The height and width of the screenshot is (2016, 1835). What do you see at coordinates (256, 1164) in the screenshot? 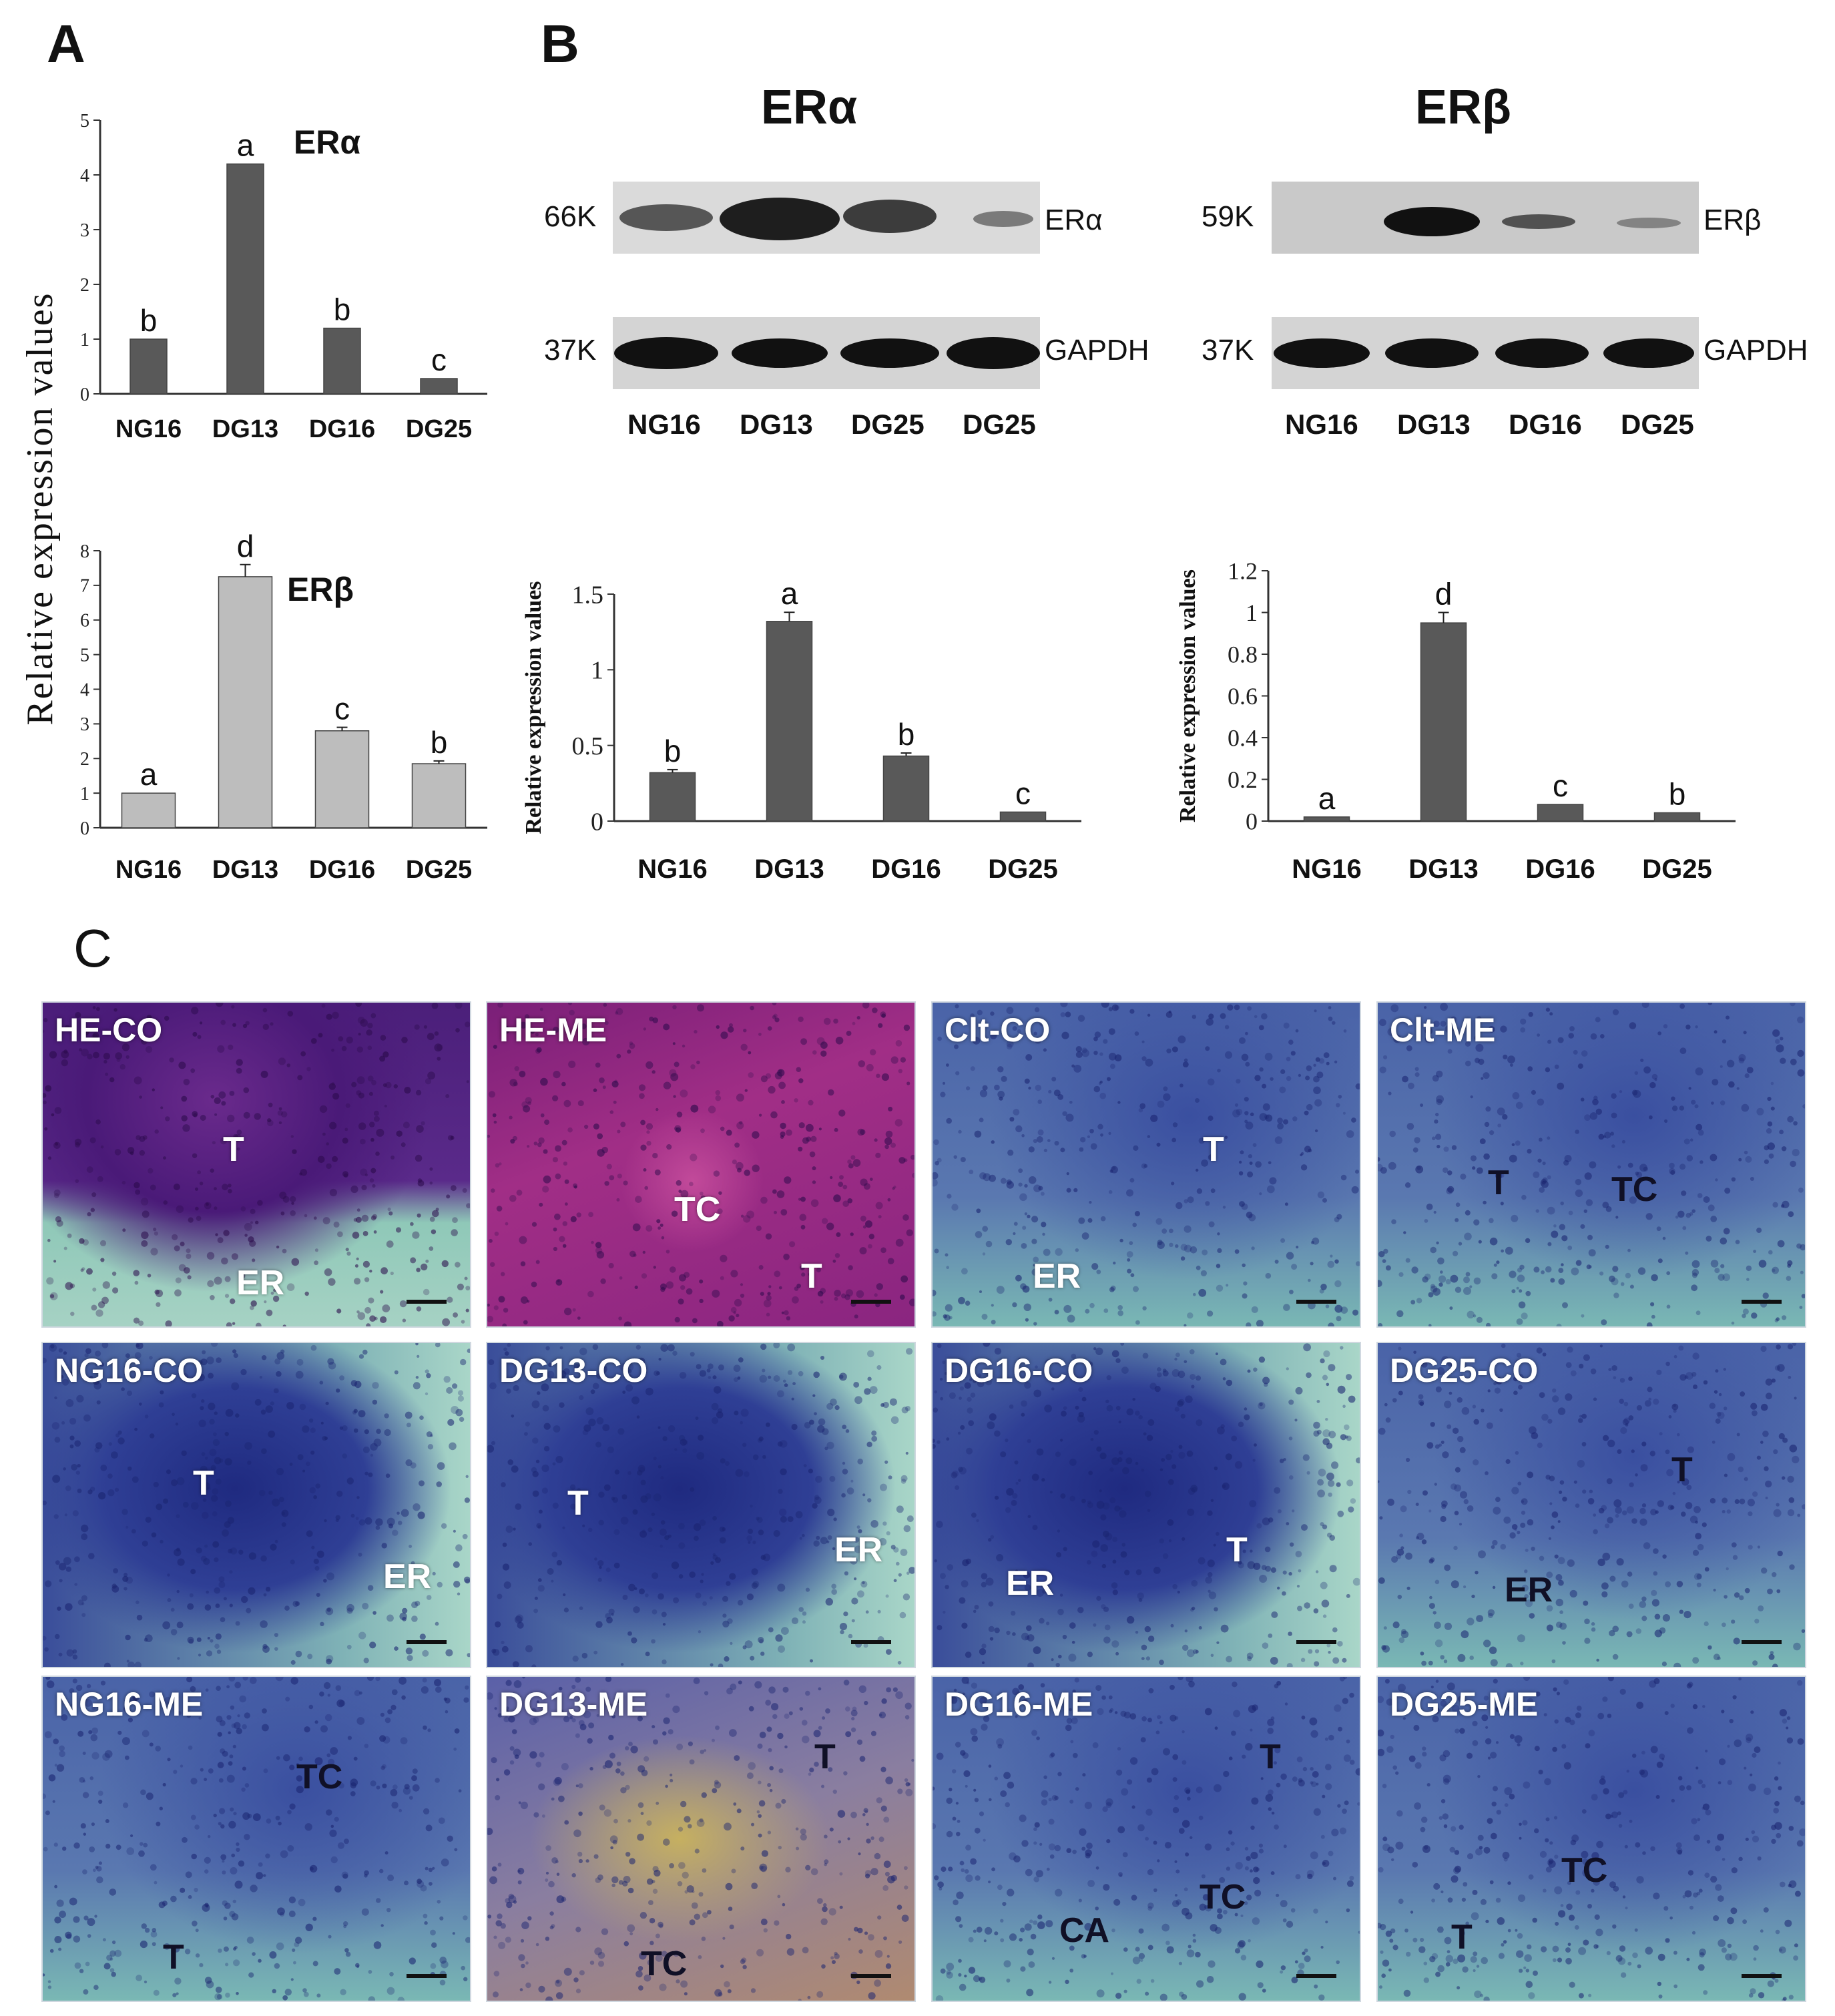
I see `micrograph-he-co: HE-CO T ER` at bounding box center [256, 1164].